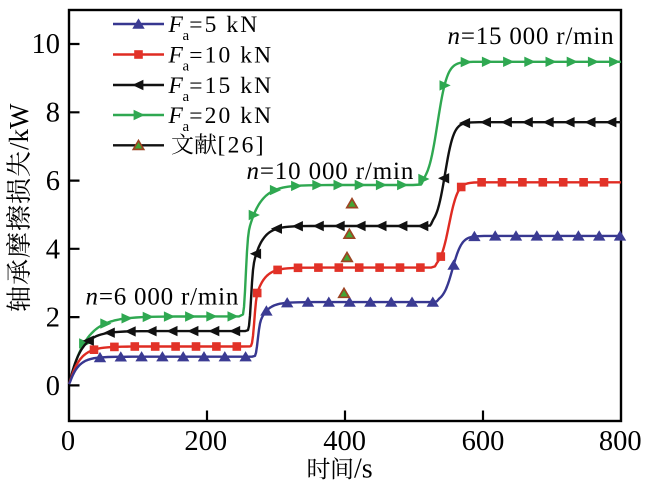 This screenshot has height=493, width=650. I want to click on svg-text: 600, so click(483, 441).